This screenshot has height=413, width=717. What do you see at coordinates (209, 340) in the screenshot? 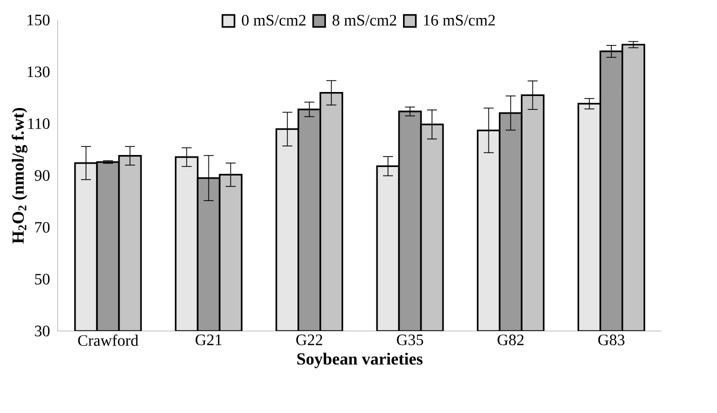
I see `x-tick-label: G21` at bounding box center [209, 340].